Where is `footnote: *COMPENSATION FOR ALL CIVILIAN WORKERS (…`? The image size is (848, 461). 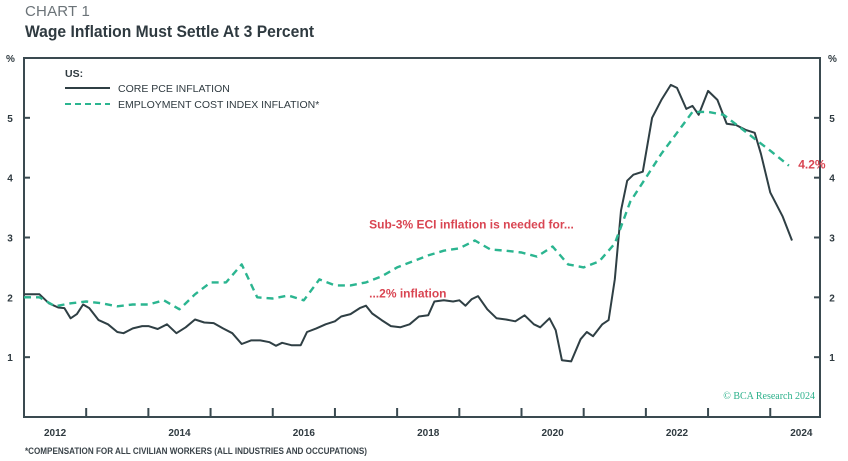 footnote: *COMPENSATION FOR ALL CIVILIAN WORKERS (… is located at coordinates (196, 451).